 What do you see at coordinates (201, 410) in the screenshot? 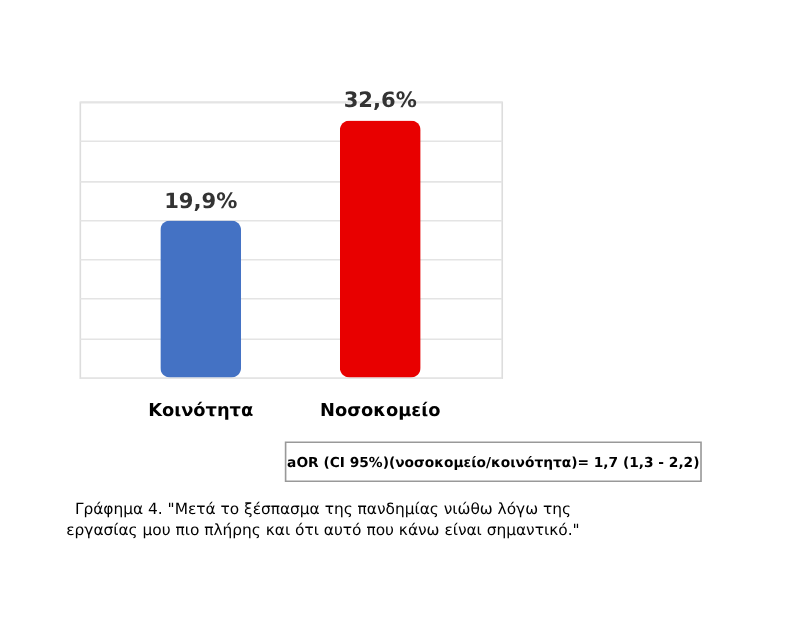
I see `x-tick-label: Κοινότητα` at bounding box center [201, 410].